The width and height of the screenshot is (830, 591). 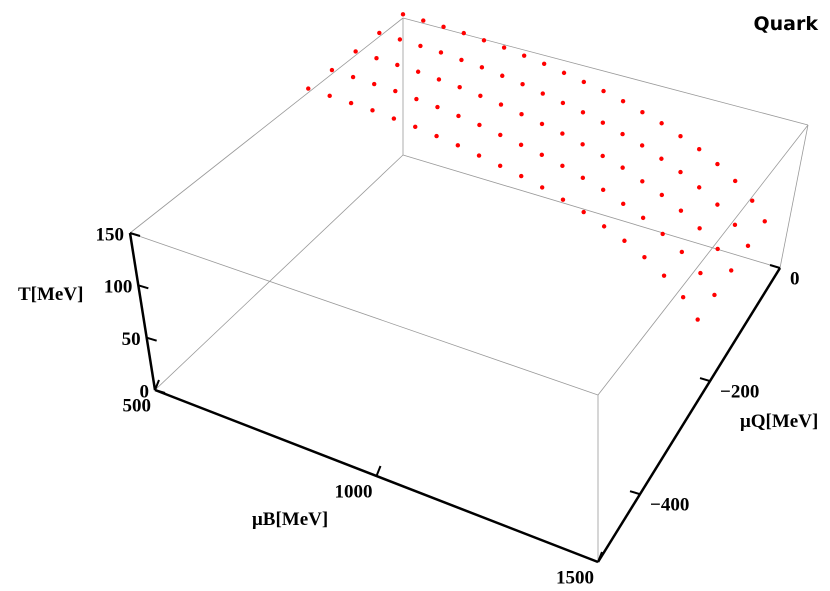 What do you see at coordinates (669, 505) in the screenshot?
I see `y-tick-label: −400` at bounding box center [669, 505].